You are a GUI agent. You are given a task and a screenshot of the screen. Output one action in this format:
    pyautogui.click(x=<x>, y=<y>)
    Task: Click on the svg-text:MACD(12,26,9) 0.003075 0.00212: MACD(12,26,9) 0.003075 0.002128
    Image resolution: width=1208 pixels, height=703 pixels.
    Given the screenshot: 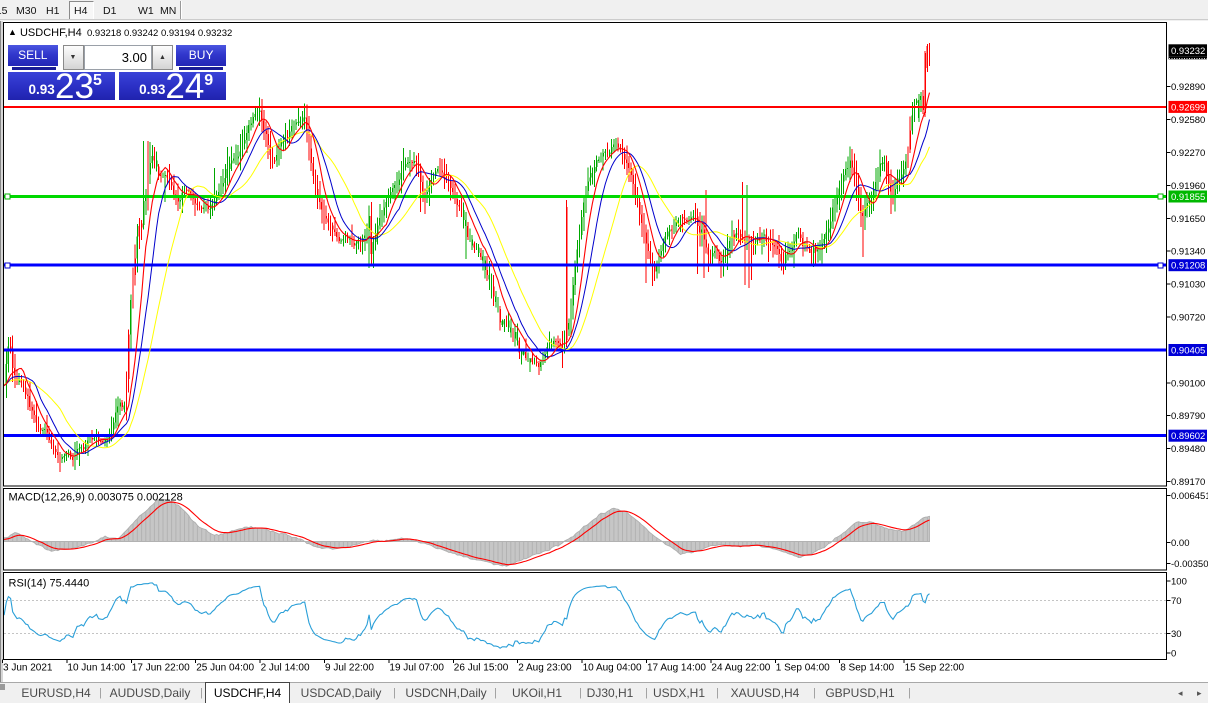 What is the action you would take?
    pyautogui.click(x=96, y=498)
    